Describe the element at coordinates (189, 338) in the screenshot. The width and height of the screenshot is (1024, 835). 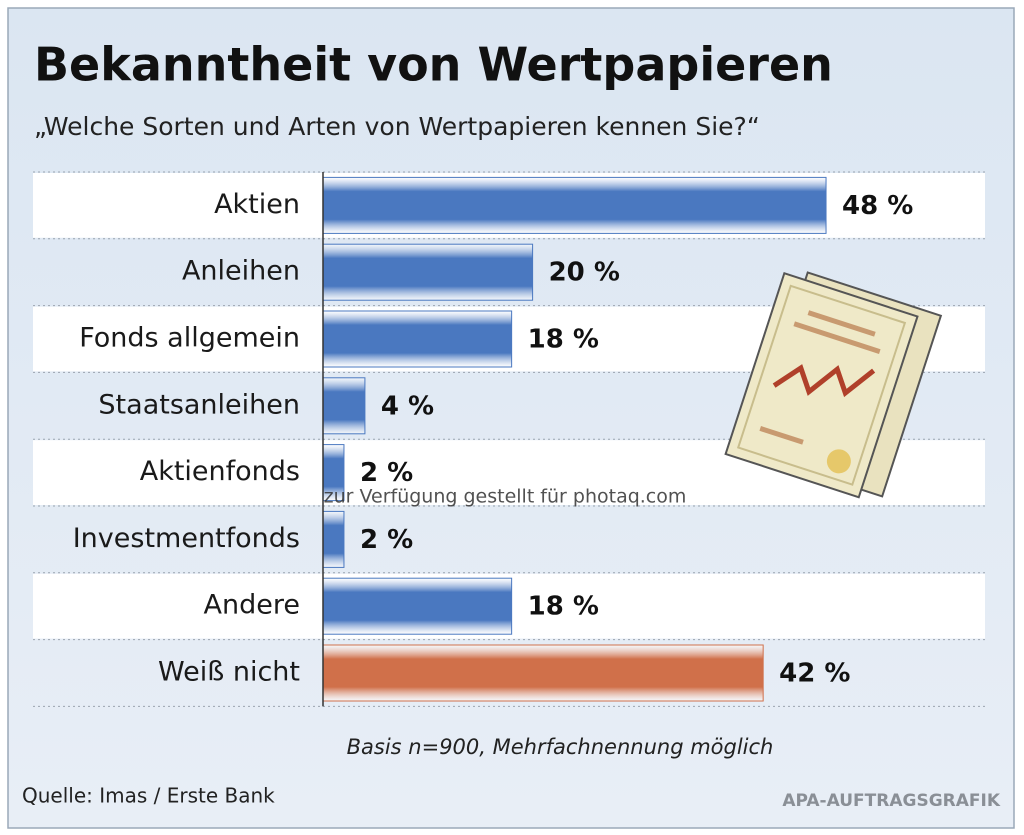
I see `category-label: Fonds allgemein` at that location.